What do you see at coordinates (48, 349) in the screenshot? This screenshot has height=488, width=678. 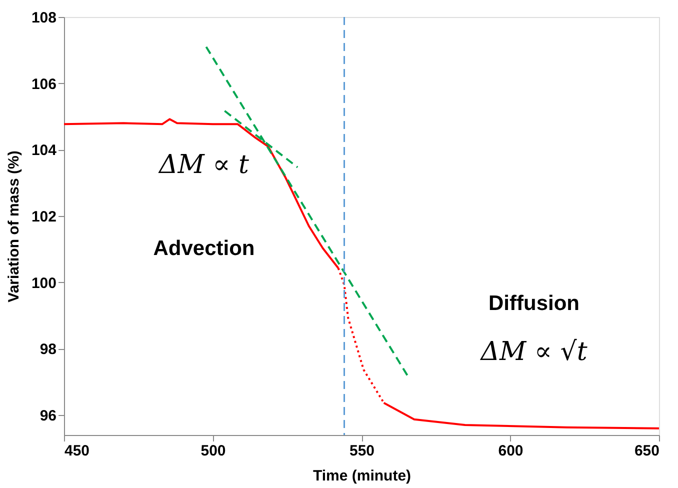 I see `y-tick-label: 98` at bounding box center [48, 349].